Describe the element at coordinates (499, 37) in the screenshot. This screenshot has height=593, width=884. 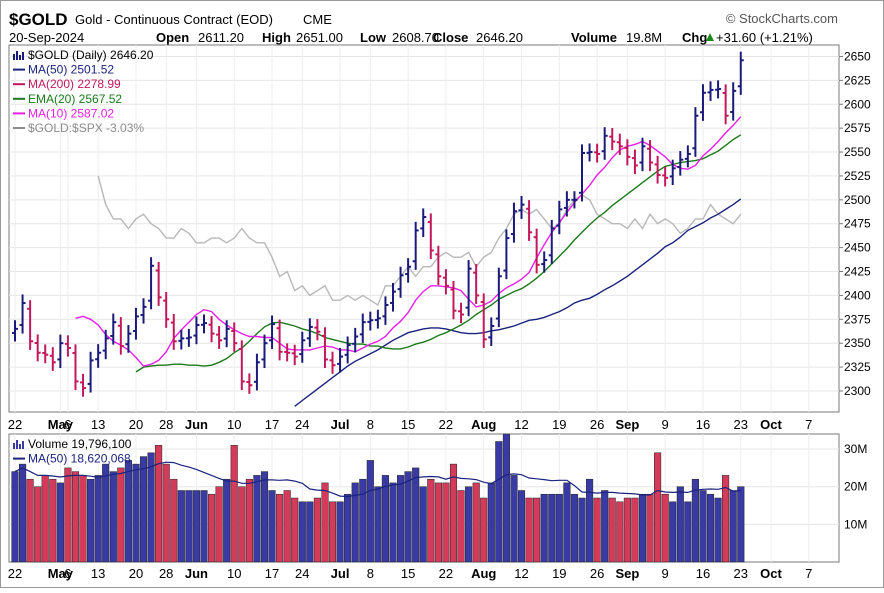
I see `stat-value: 2646.20` at that location.